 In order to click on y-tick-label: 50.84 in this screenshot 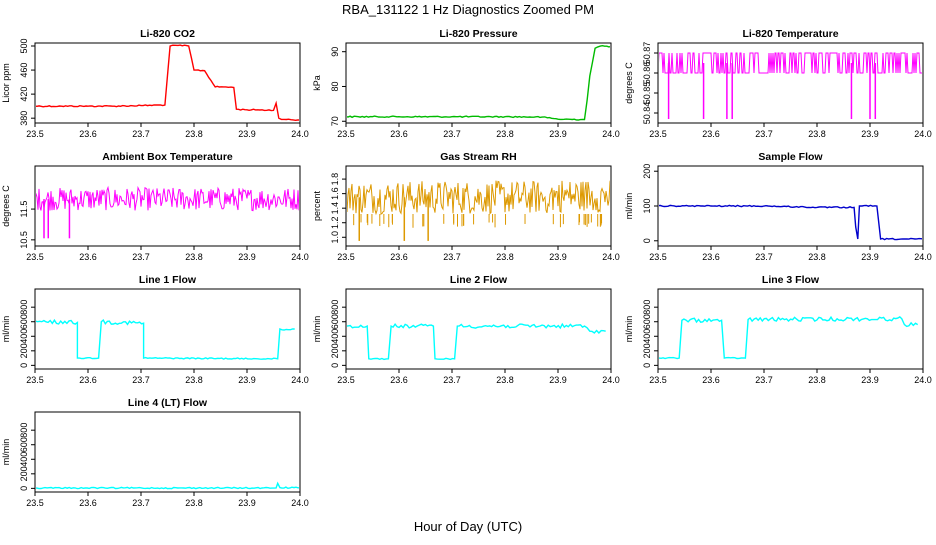, I will do `click(647, 113)`.